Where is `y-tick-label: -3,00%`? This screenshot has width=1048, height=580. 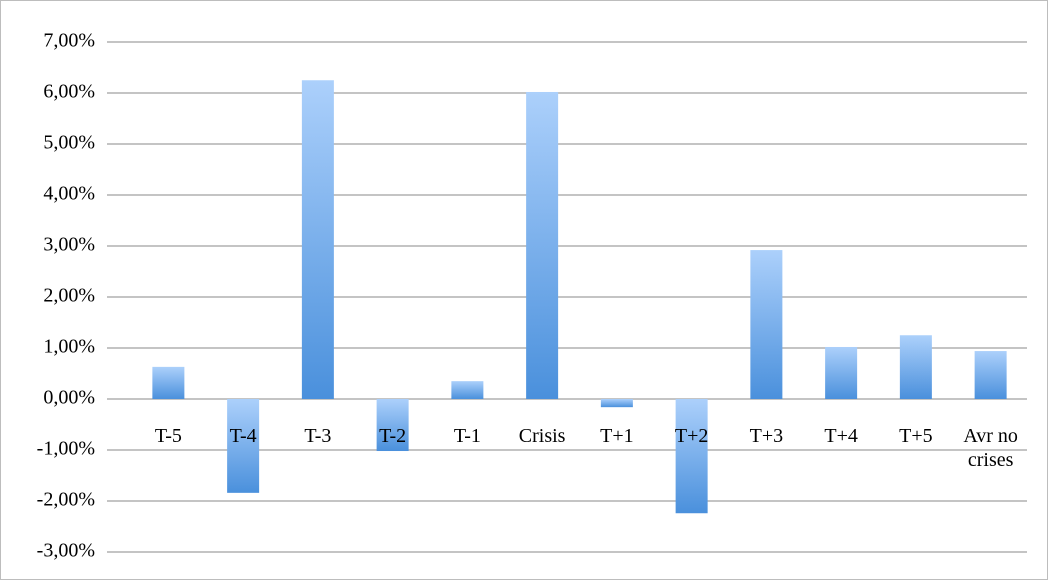
y-tick-label: -3,00% is located at coordinates (66, 551).